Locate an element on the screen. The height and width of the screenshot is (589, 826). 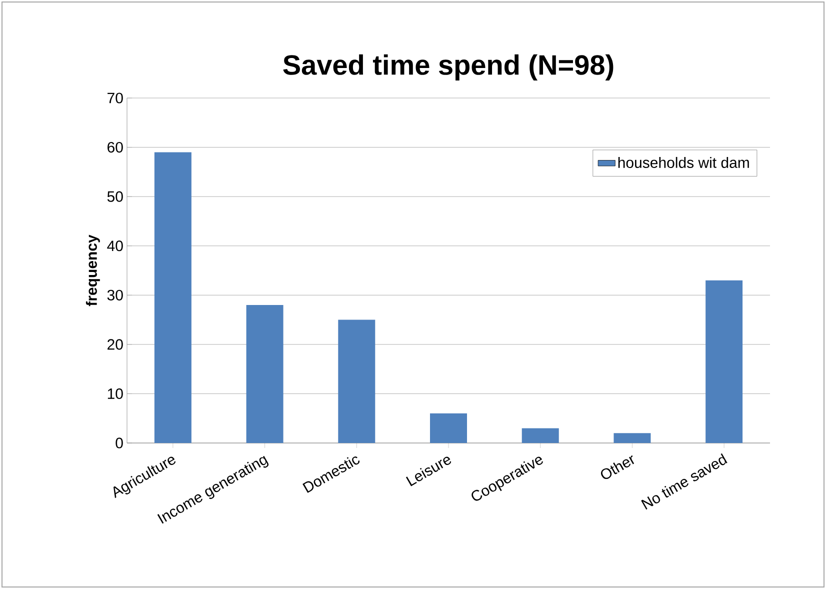
x-tick-label: Other is located at coordinates (617, 467).